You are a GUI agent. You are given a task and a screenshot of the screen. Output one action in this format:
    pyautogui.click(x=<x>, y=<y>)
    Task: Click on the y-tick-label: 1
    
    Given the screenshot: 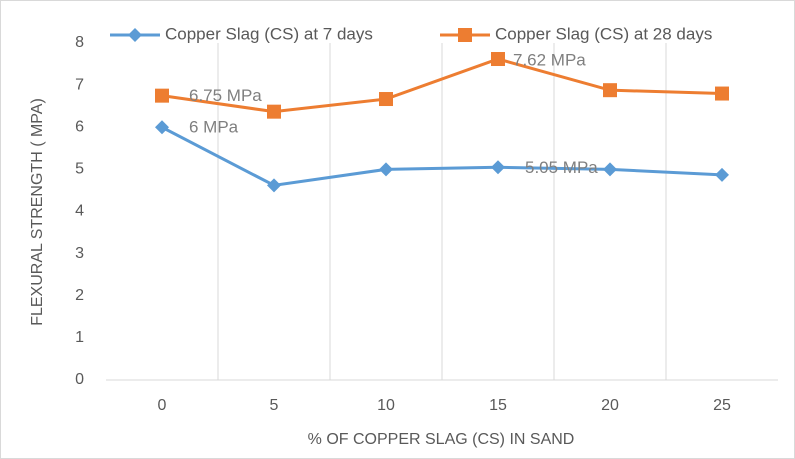 What is the action you would take?
    pyautogui.click(x=79, y=337)
    